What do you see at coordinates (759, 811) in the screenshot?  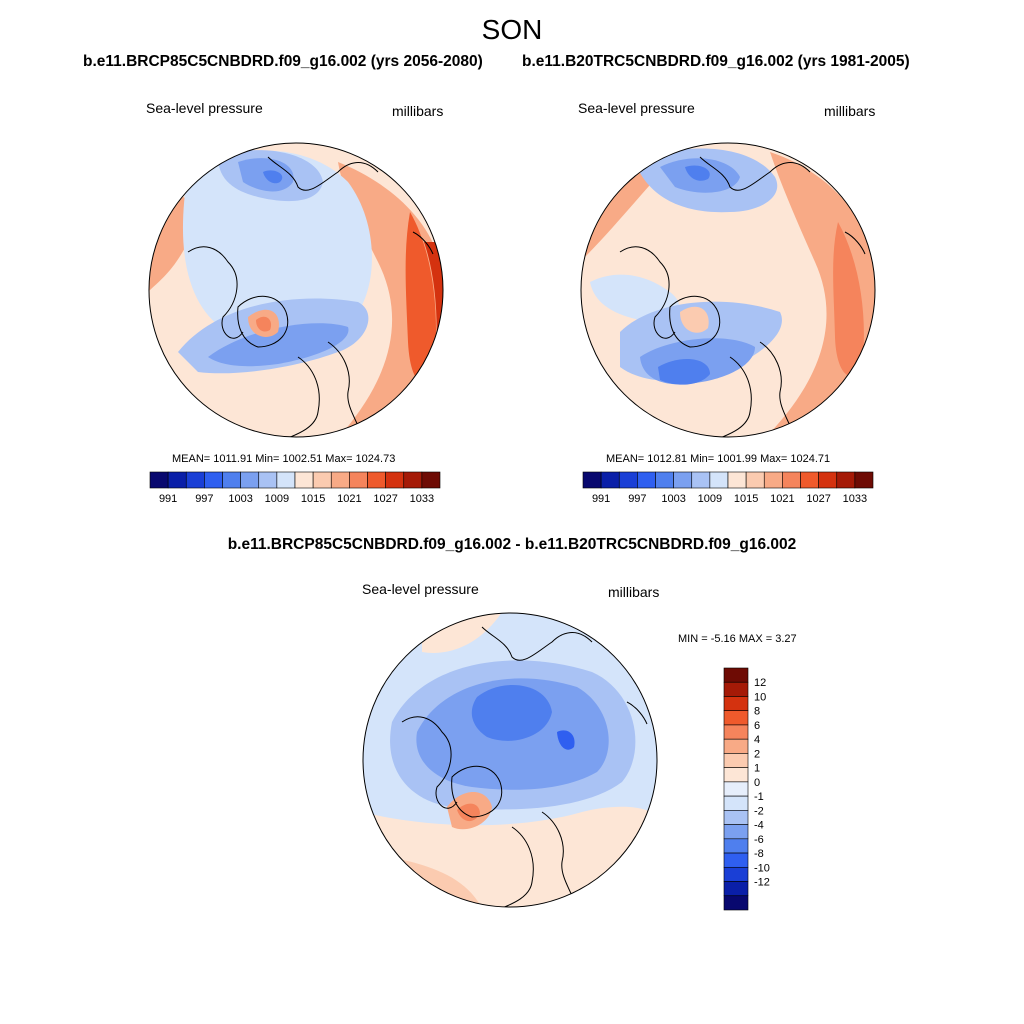 I see `colorbar-tick-label: -2` at bounding box center [759, 811].